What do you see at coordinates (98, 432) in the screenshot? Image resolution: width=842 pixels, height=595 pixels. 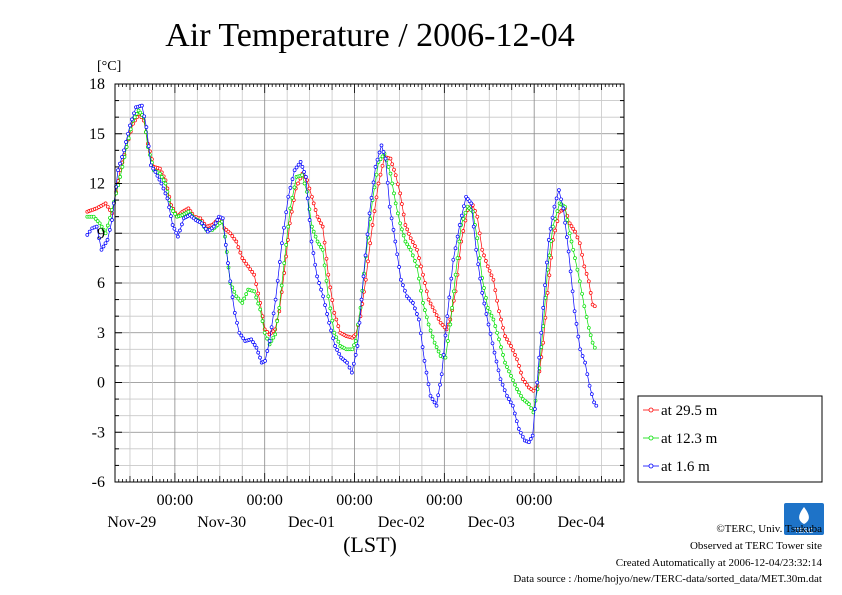 I see `y-tick-label: -3` at bounding box center [98, 432].